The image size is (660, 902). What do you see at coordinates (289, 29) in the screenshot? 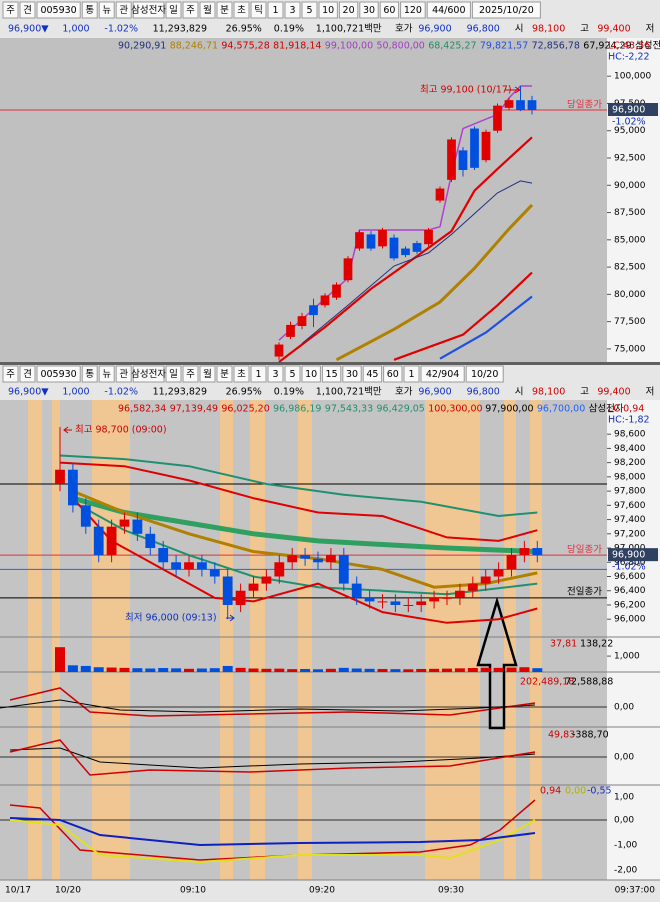
I see `info-field: 0.19%` at bounding box center [289, 29].